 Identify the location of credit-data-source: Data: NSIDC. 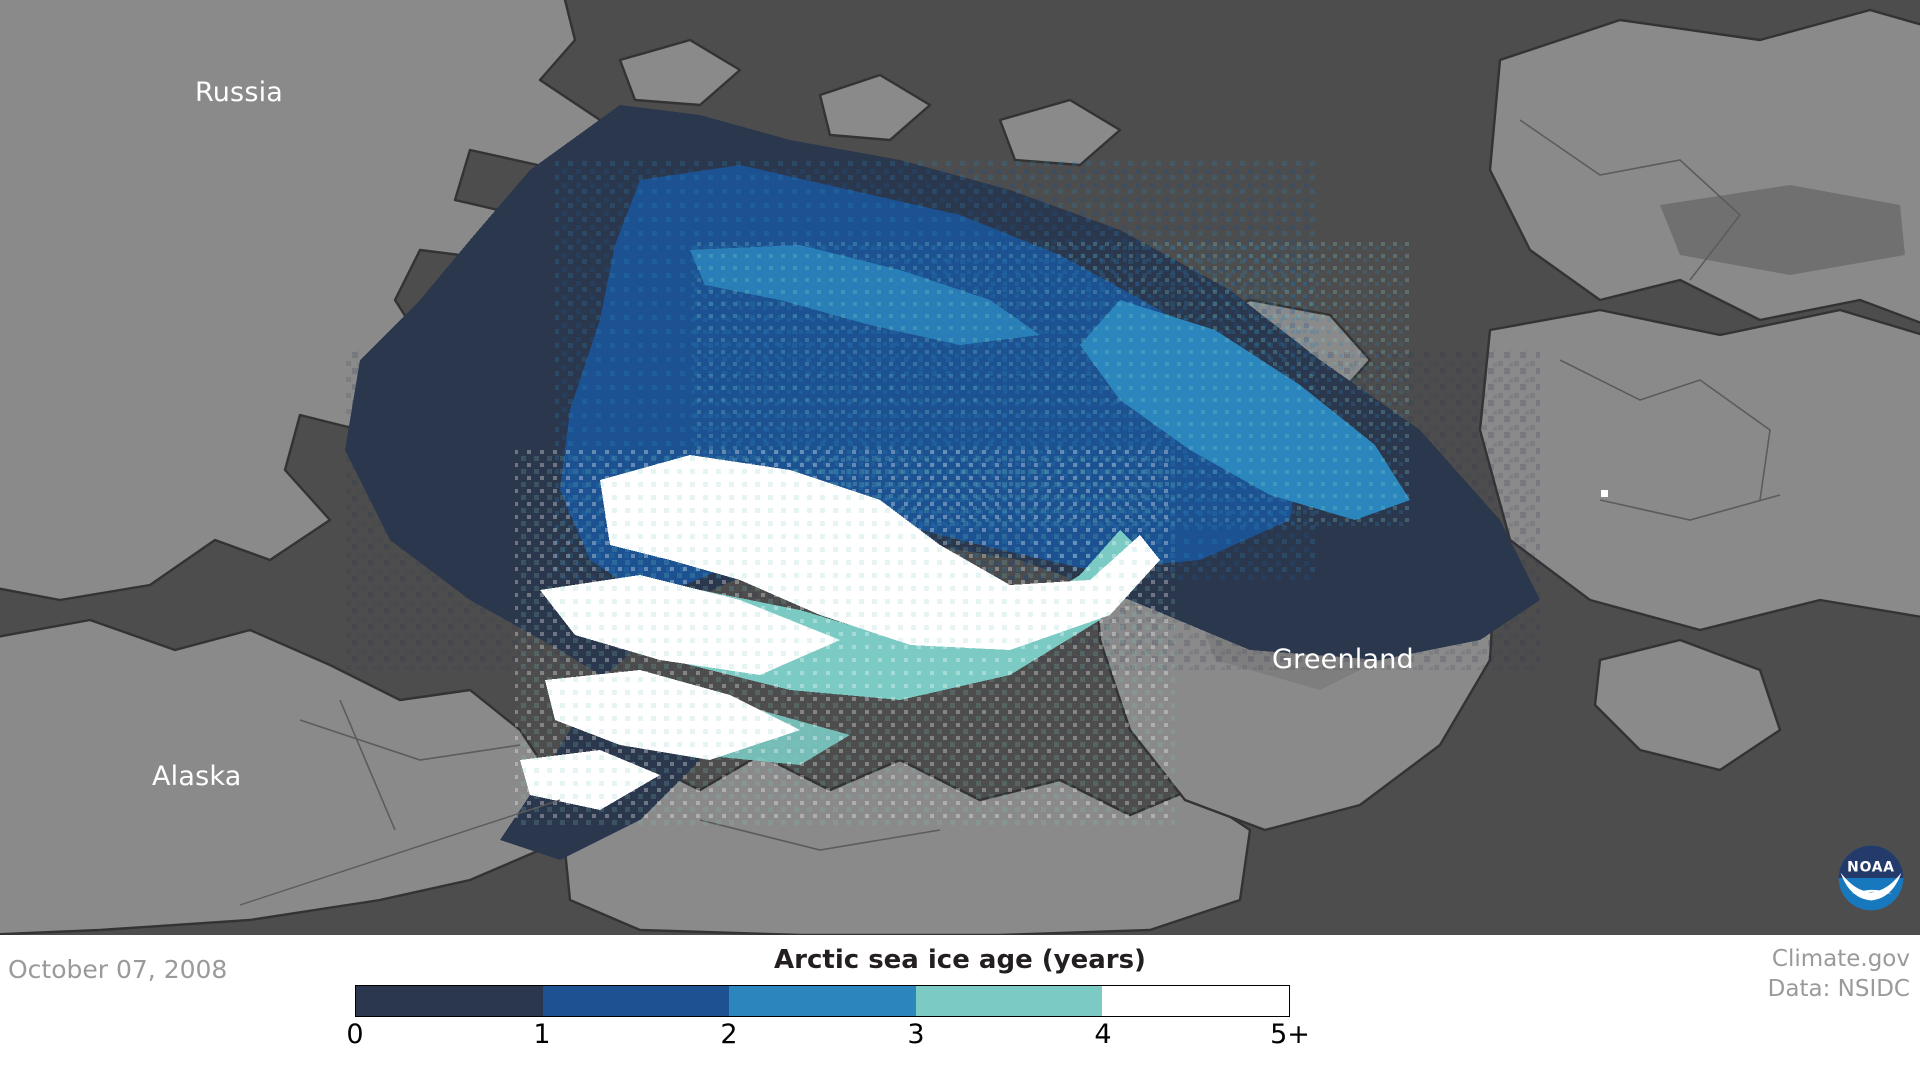
(1838, 988).